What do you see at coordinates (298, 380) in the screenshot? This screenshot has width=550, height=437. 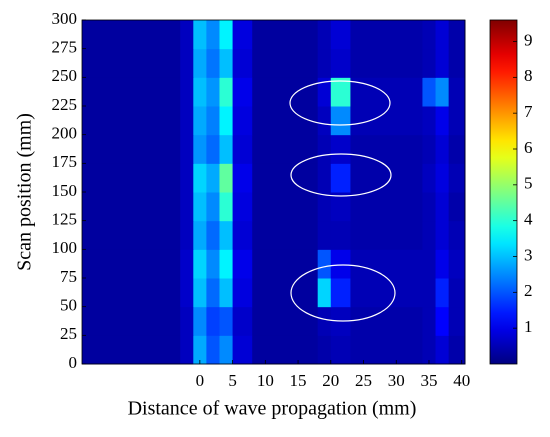 I see `x-tick-label: 15` at bounding box center [298, 380].